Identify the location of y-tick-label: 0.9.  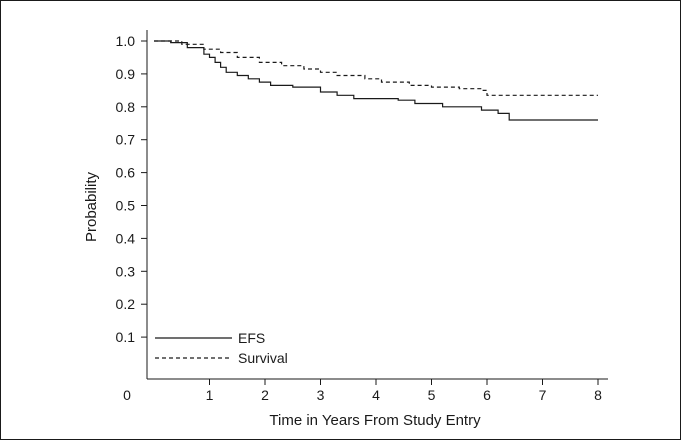
(126, 74).